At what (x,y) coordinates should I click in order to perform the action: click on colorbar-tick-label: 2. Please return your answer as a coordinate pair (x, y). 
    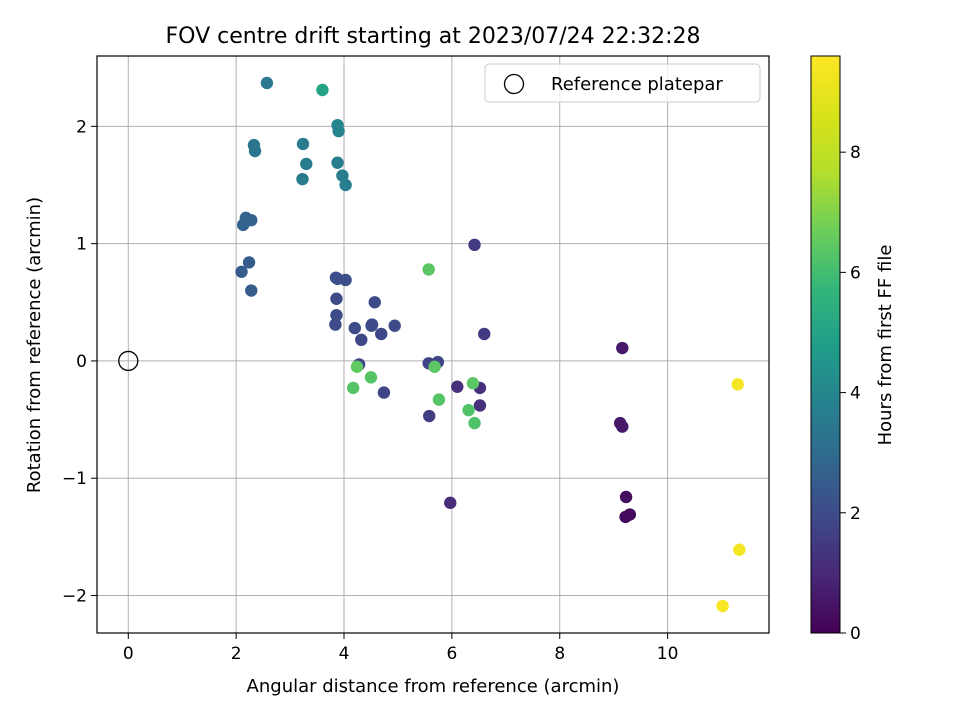
    Looking at the image, I should click on (855, 514).